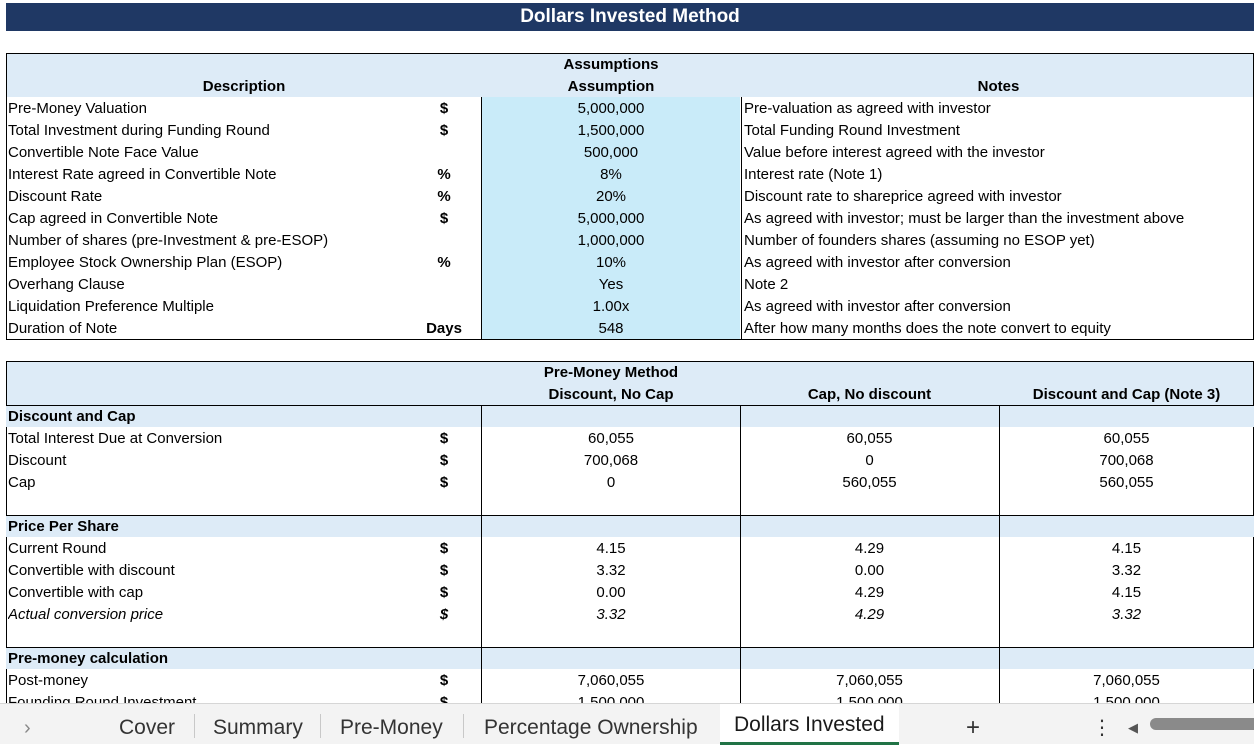 The height and width of the screenshot is (752, 1254). Describe the element at coordinates (852, 130) in the screenshot. I see `assumption-note: Total Funding Round Investment` at that location.